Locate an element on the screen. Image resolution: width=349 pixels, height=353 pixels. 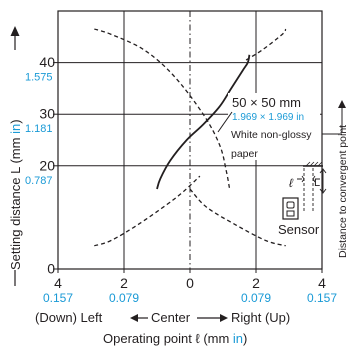
detection-area-curve is located at coordinates (203, 122).